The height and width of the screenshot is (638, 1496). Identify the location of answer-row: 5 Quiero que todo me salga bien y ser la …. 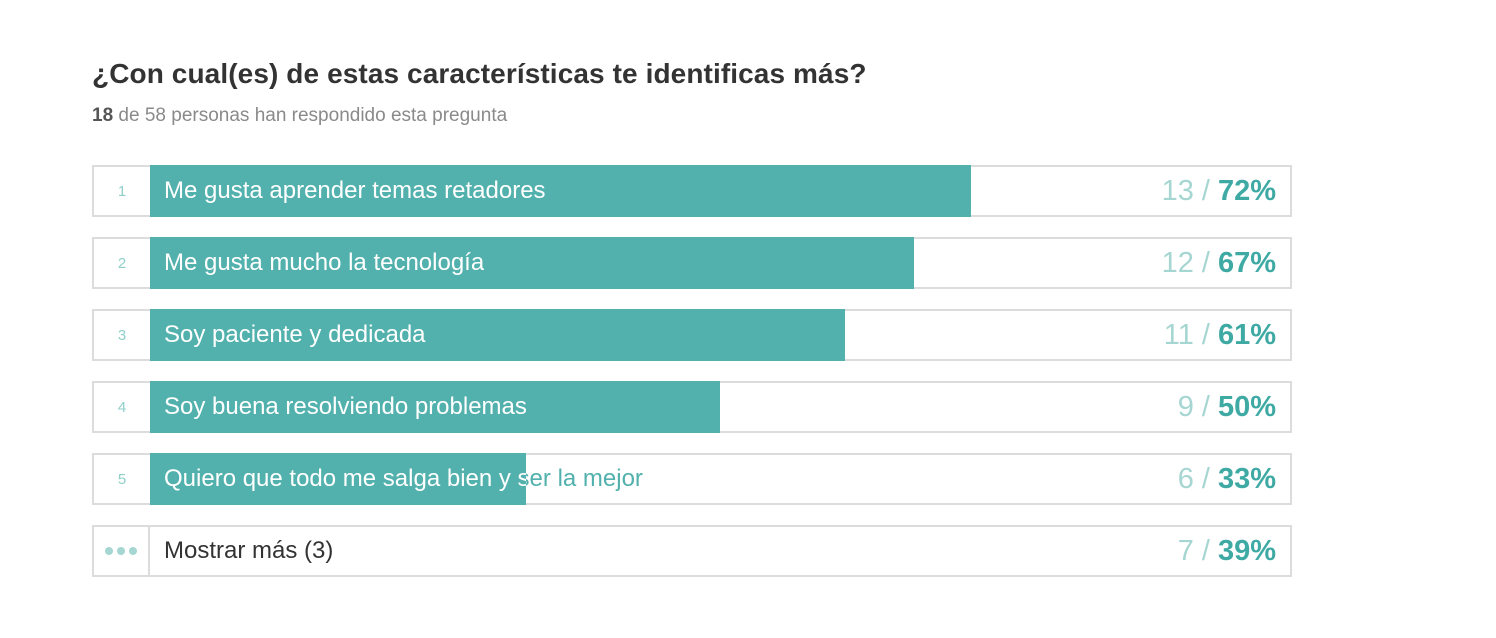
(692, 479).